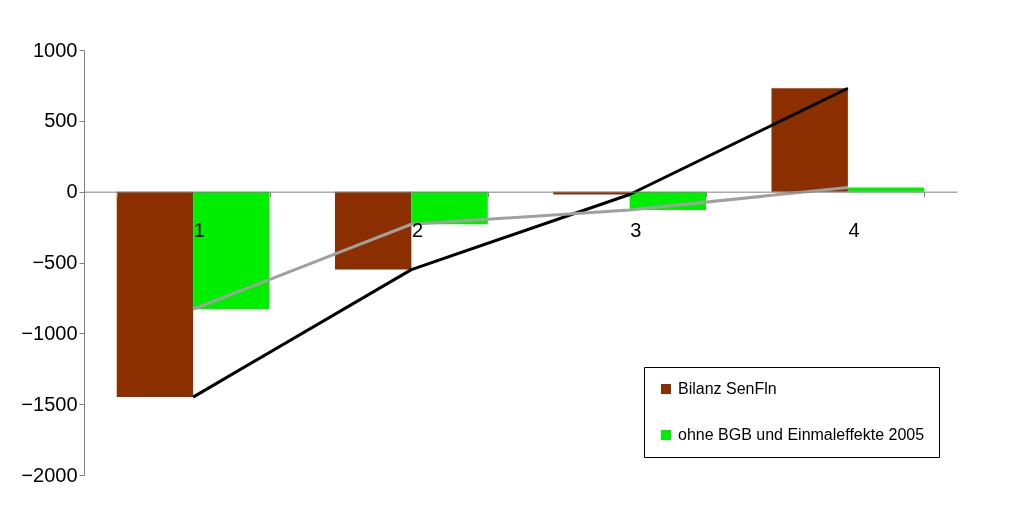 This screenshot has height=513, width=1011. I want to click on x-tick-label: 3, so click(636, 230).